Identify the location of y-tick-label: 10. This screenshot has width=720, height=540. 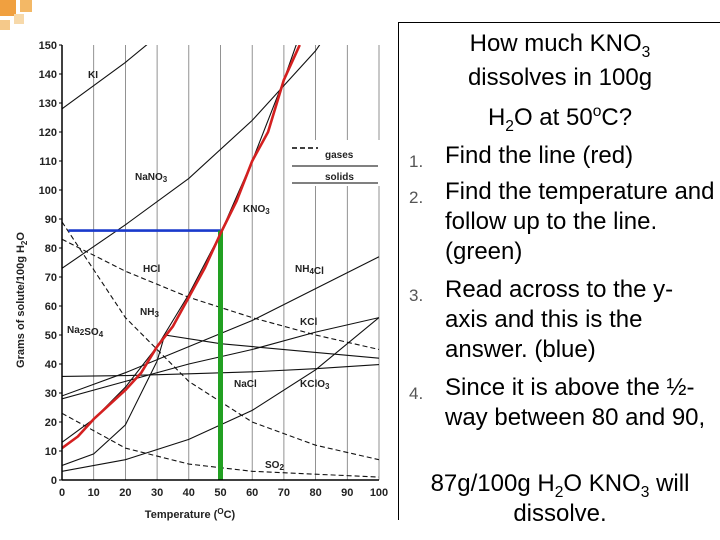
(51, 452).